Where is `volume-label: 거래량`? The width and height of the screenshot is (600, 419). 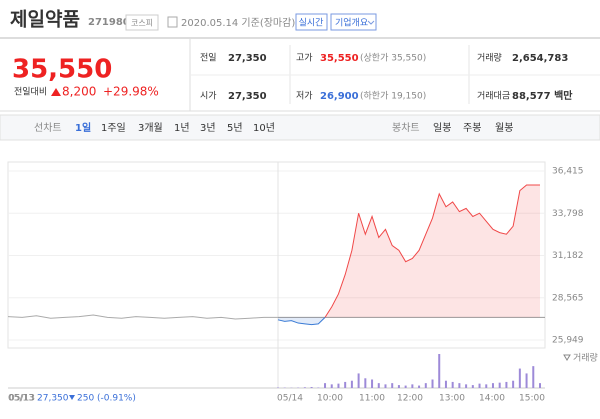 volume-label: 거래량 is located at coordinates (585, 358).